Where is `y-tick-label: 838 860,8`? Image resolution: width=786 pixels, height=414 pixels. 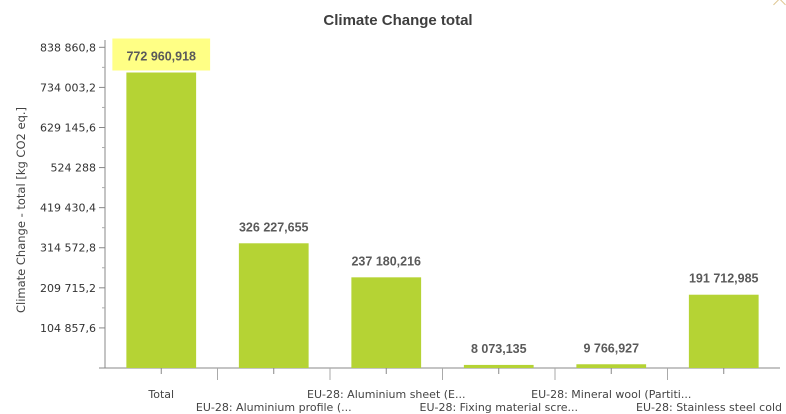
y-tick-label: 838 860,8 is located at coordinates (68, 47).